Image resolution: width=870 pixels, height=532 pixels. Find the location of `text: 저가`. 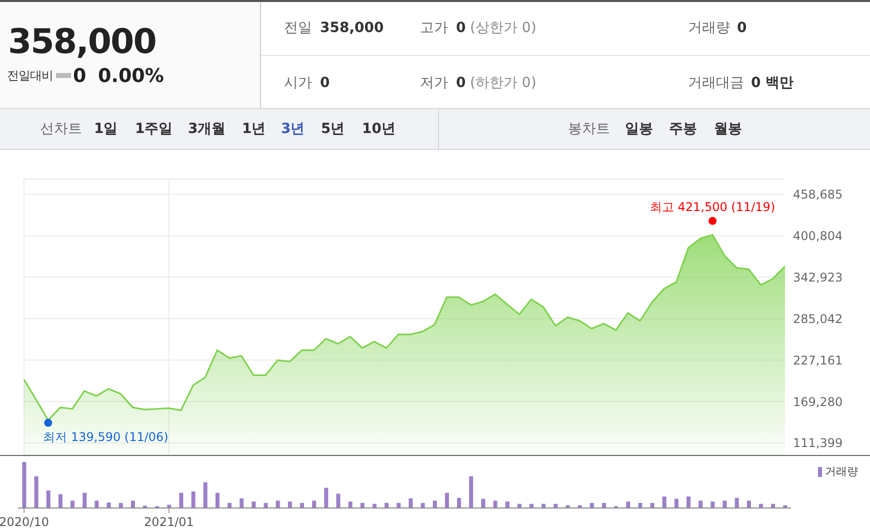

text: 저가 is located at coordinates (434, 83).